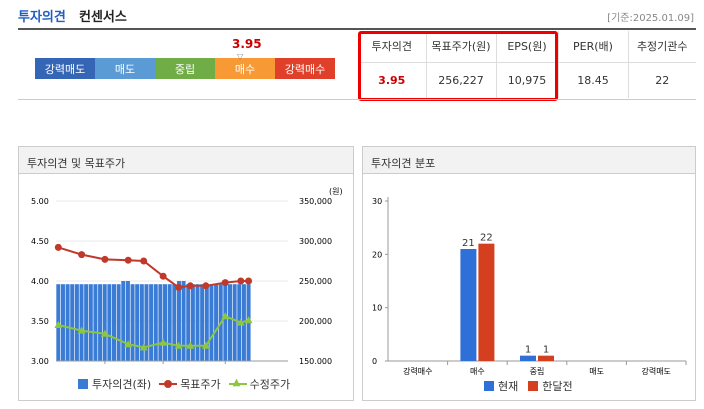 The image size is (704, 409). What do you see at coordinates (661, 80) in the screenshot?
I see `val-analyst-count: 22` at bounding box center [661, 80].